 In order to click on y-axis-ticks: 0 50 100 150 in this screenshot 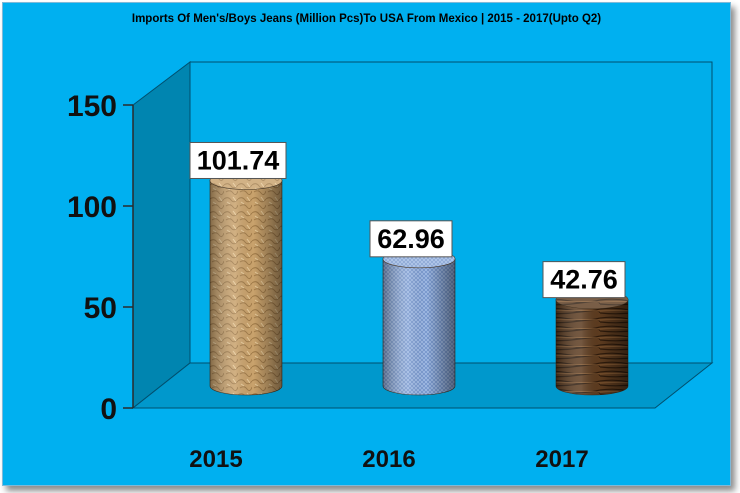, I will do `click(100, 258)`.